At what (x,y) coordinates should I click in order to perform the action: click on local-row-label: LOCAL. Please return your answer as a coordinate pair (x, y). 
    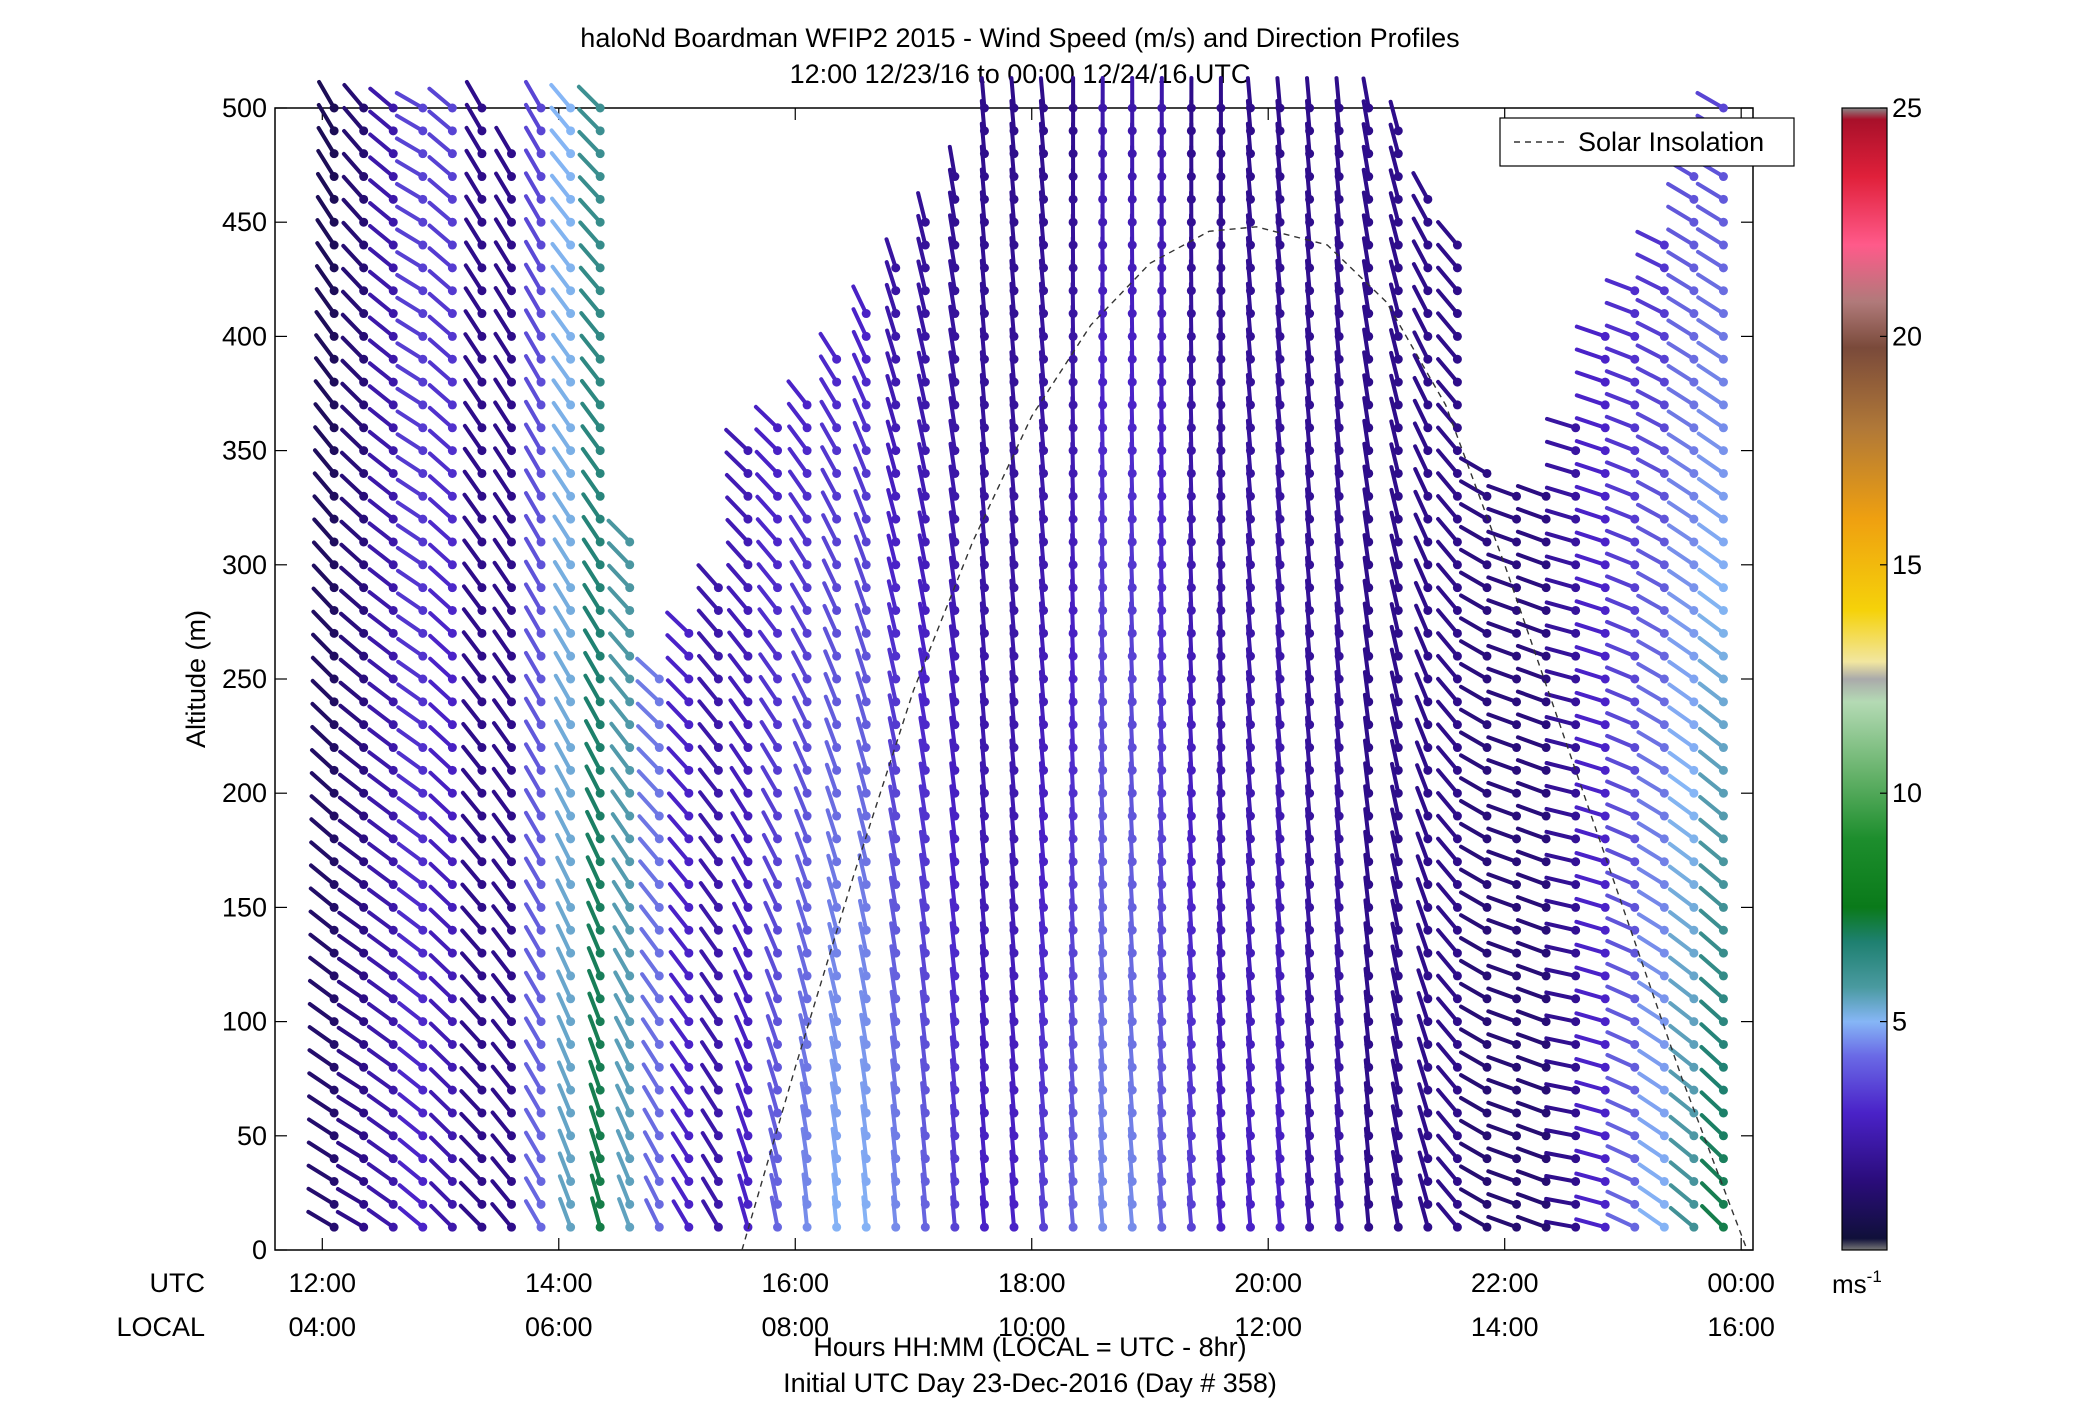
    Looking at the image, I should click on (160, 1327).